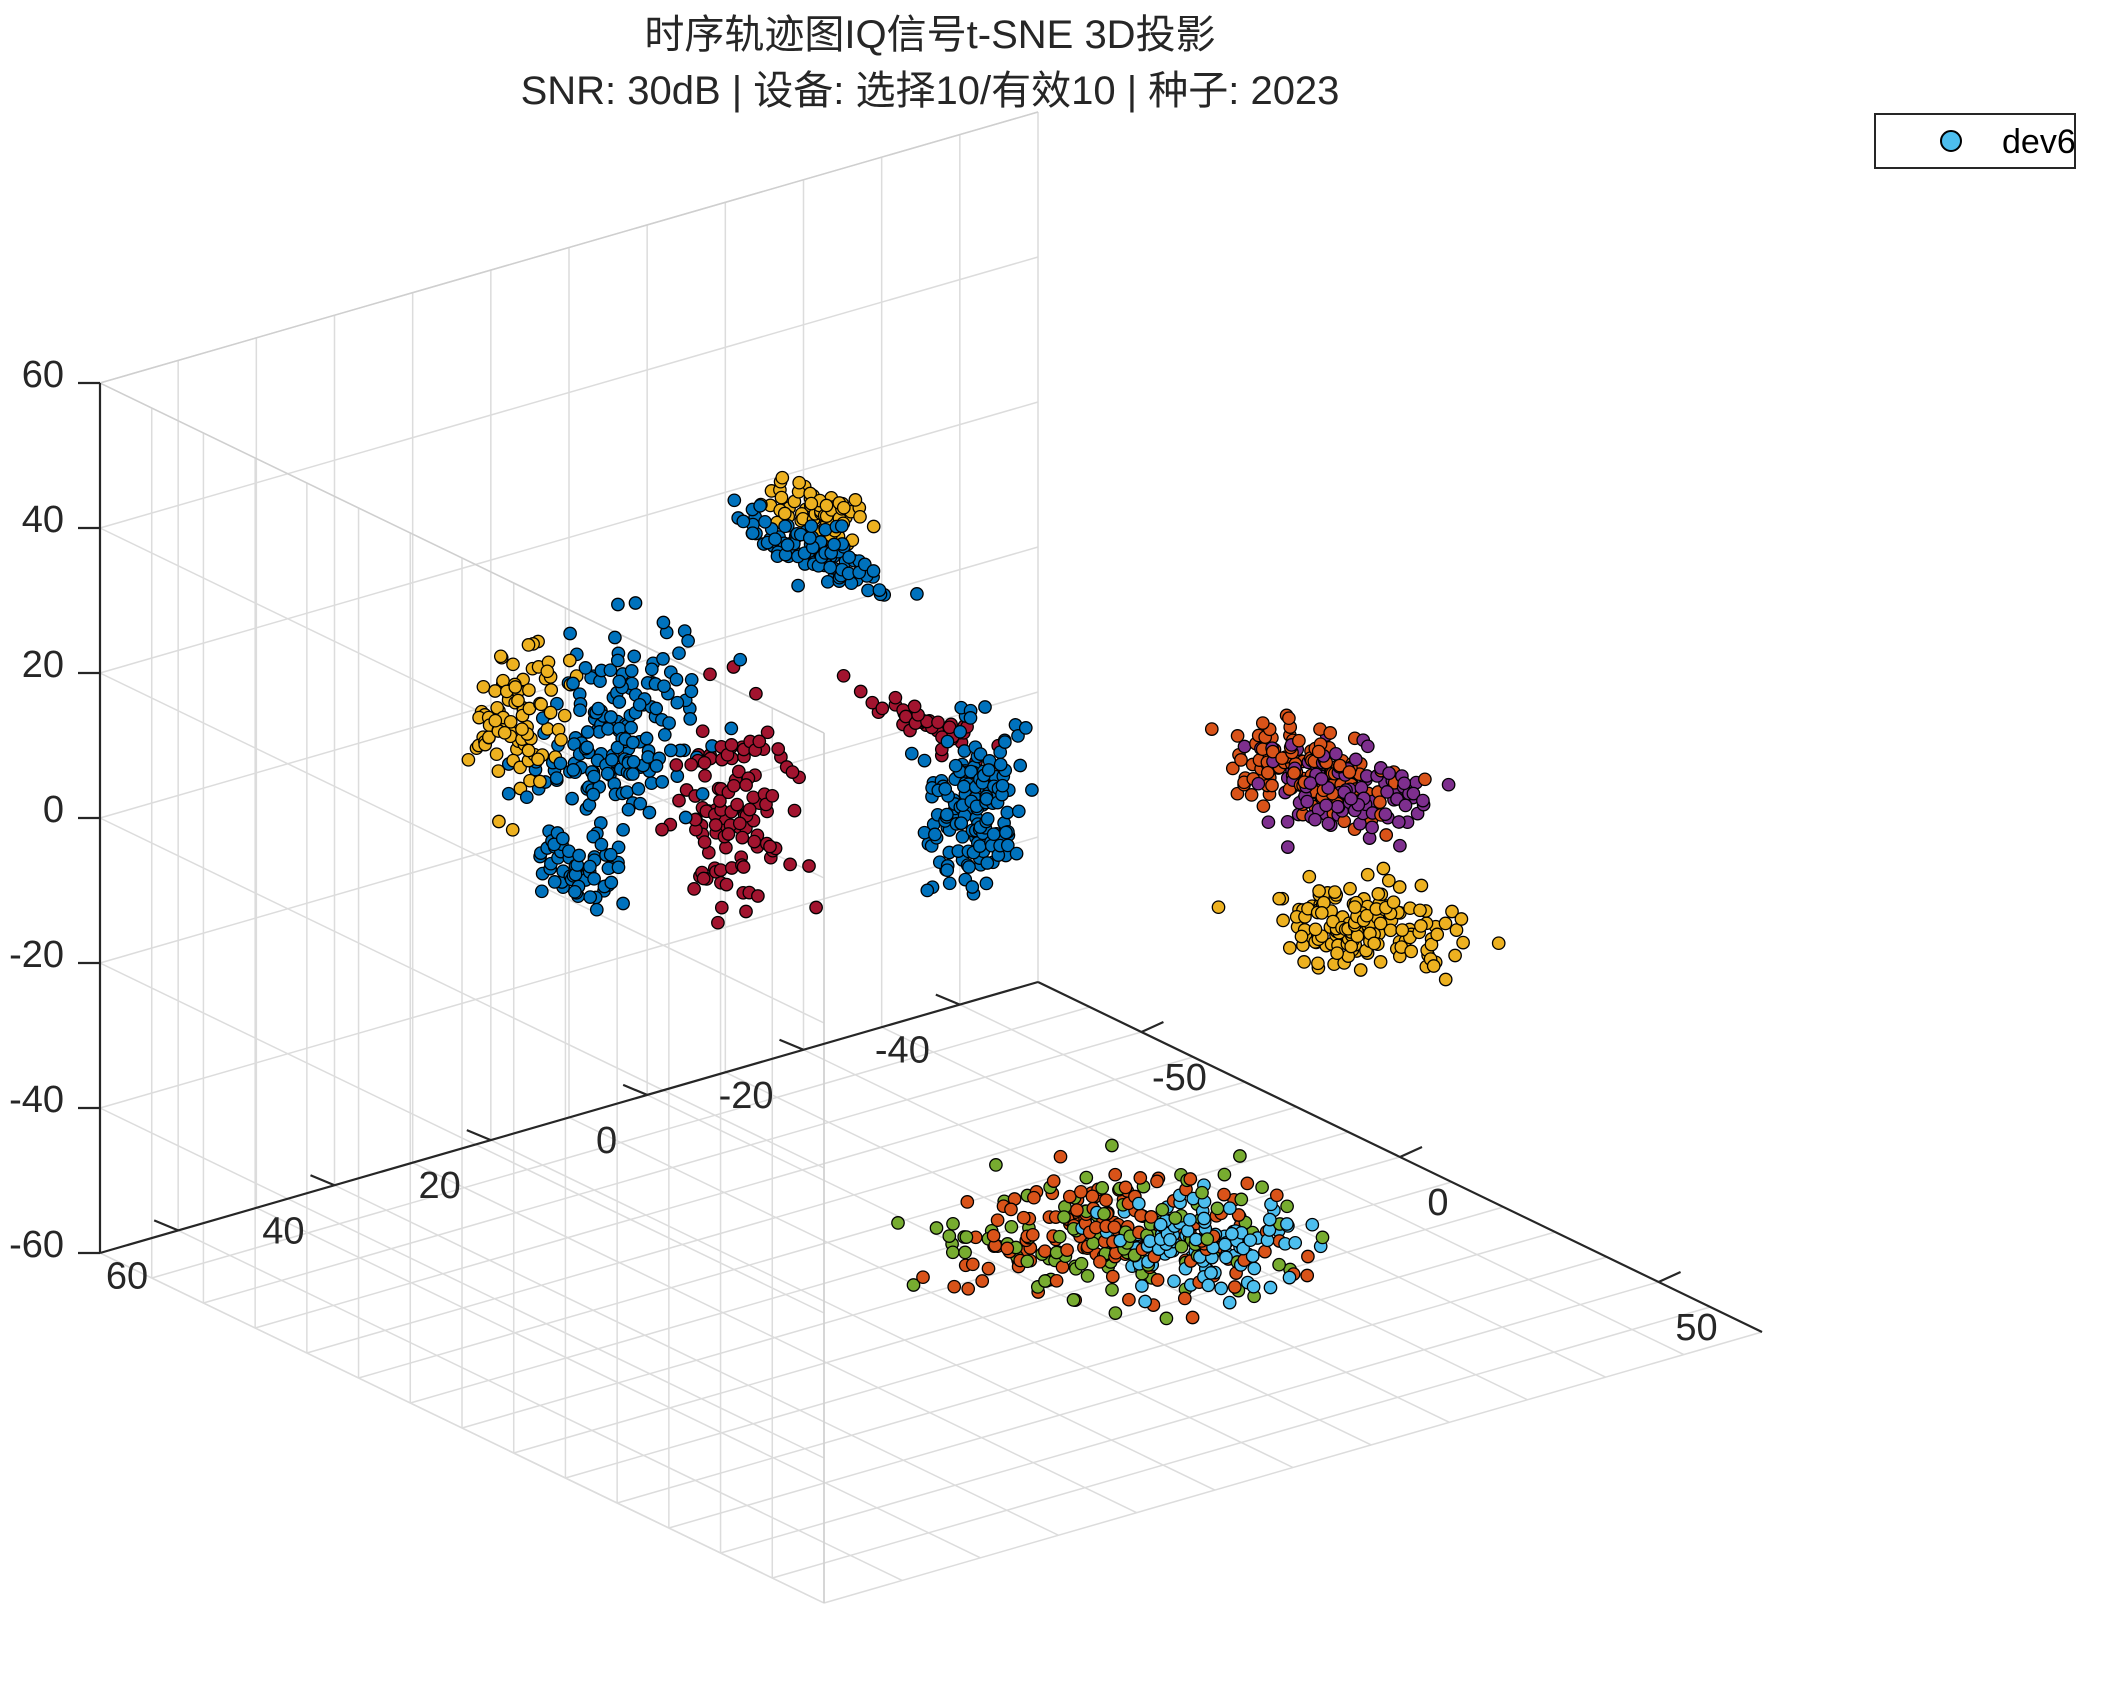 The image size is (2120, 1705). I want to click on legend: dev6, so click(1975, 141).